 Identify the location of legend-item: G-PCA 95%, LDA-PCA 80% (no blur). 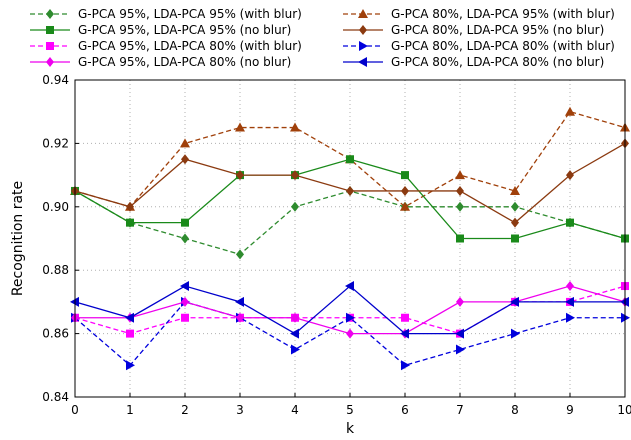
(160, 62).